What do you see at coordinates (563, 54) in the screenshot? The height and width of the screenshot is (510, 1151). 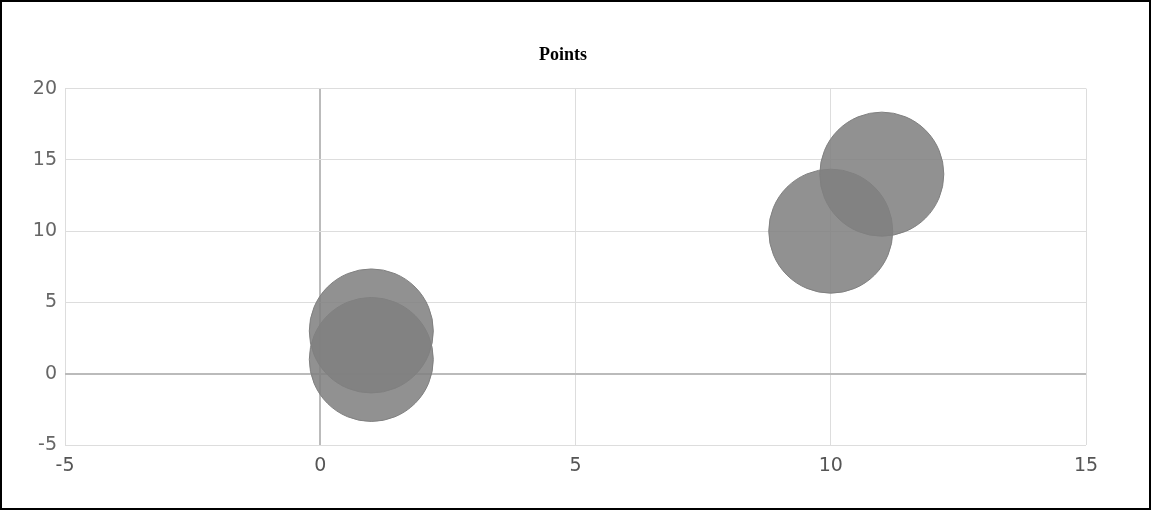 I see `chart-title: Points` at bounding box center [563, 54].